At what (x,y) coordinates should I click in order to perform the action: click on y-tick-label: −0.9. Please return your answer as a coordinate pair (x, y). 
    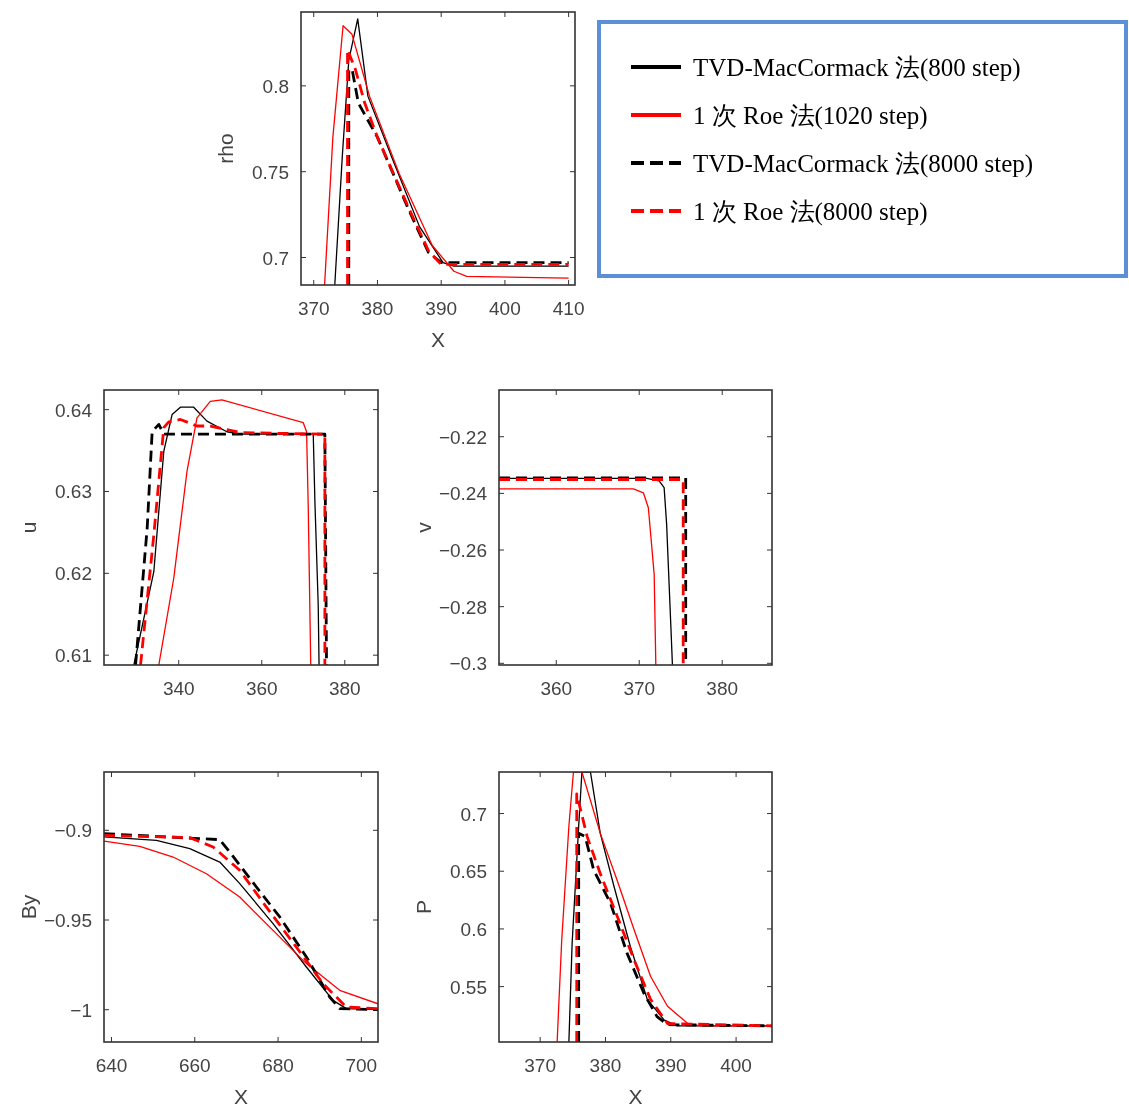
    Looking at the image, I should click on (73, 831).